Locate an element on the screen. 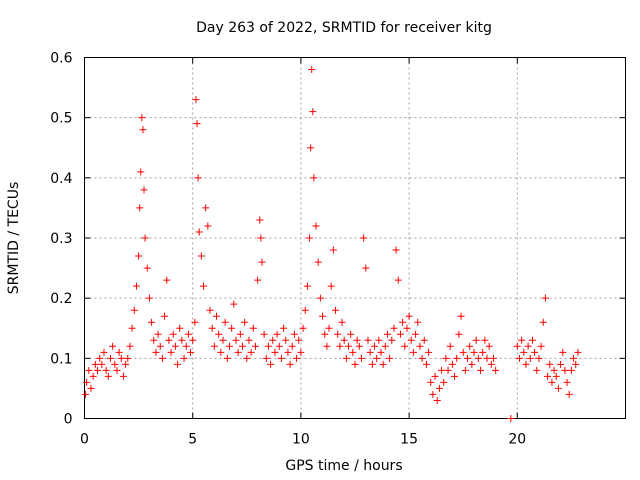  y-axis-label: SRMTID / TECUs is located at coordinates (14, 238).